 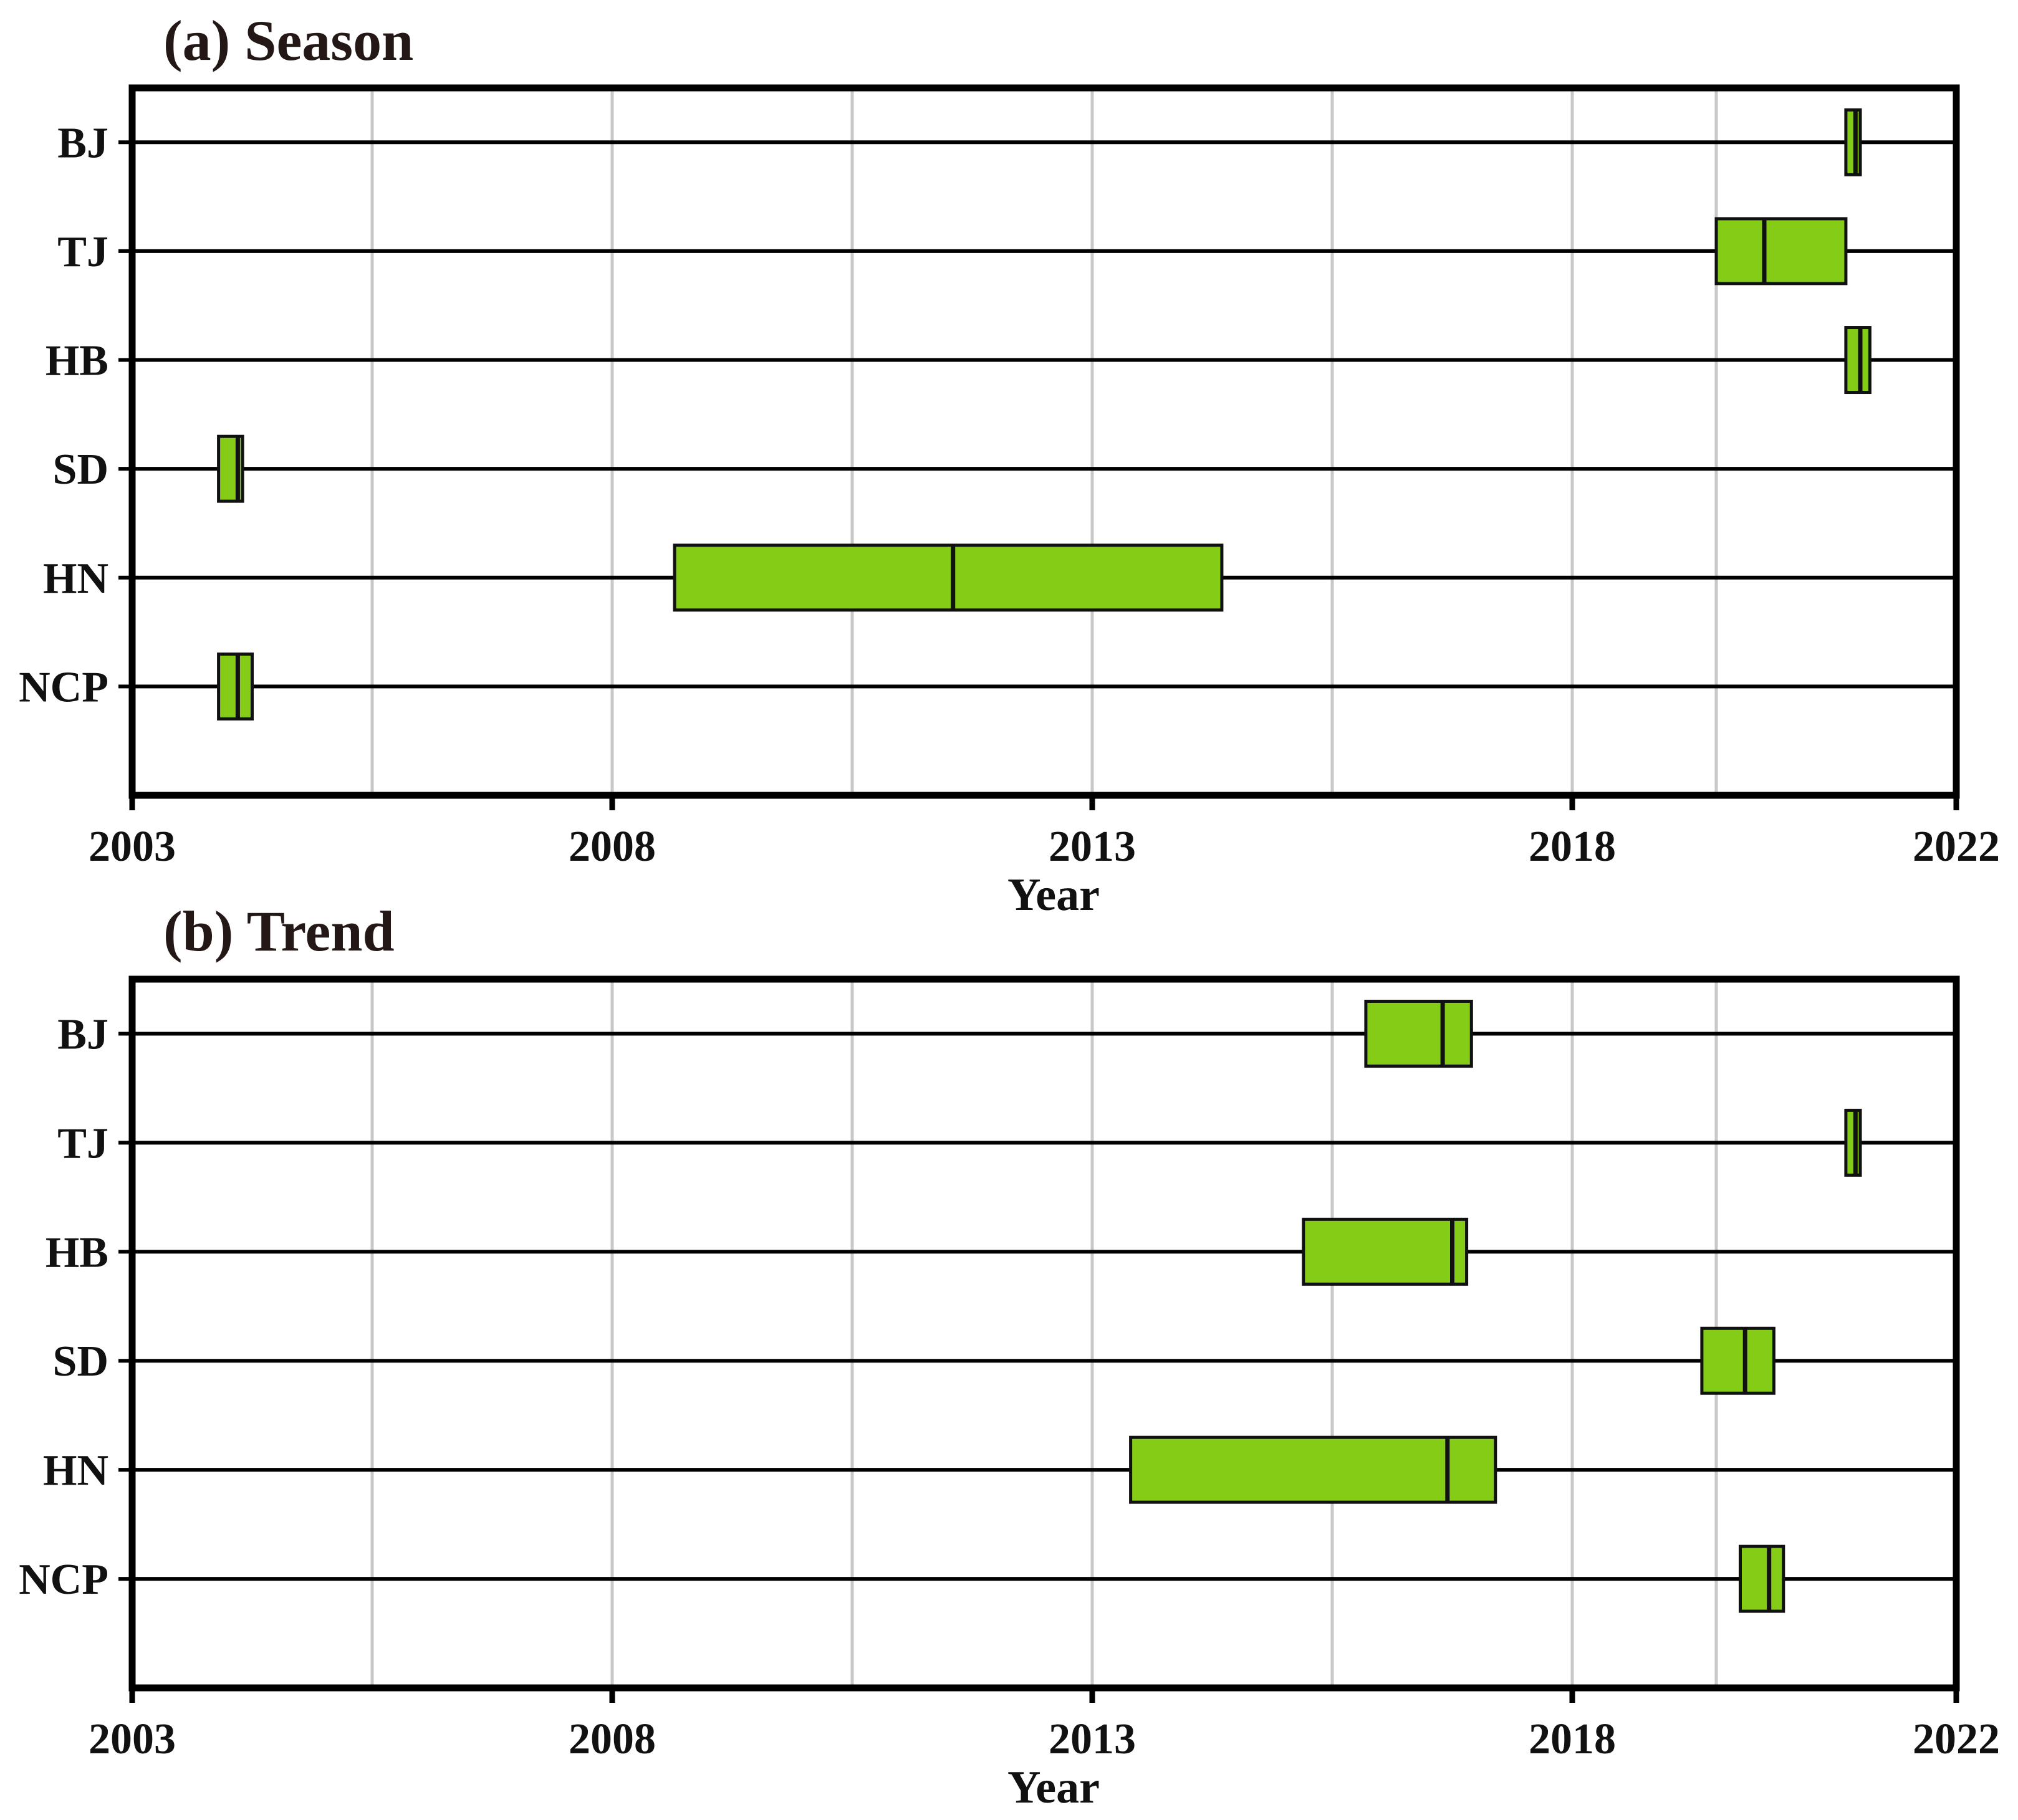 What do you see at coordinates (279, 931) in the screenshot?
I see `chart-title: (b) Trend` at bounding box center [279, 931].